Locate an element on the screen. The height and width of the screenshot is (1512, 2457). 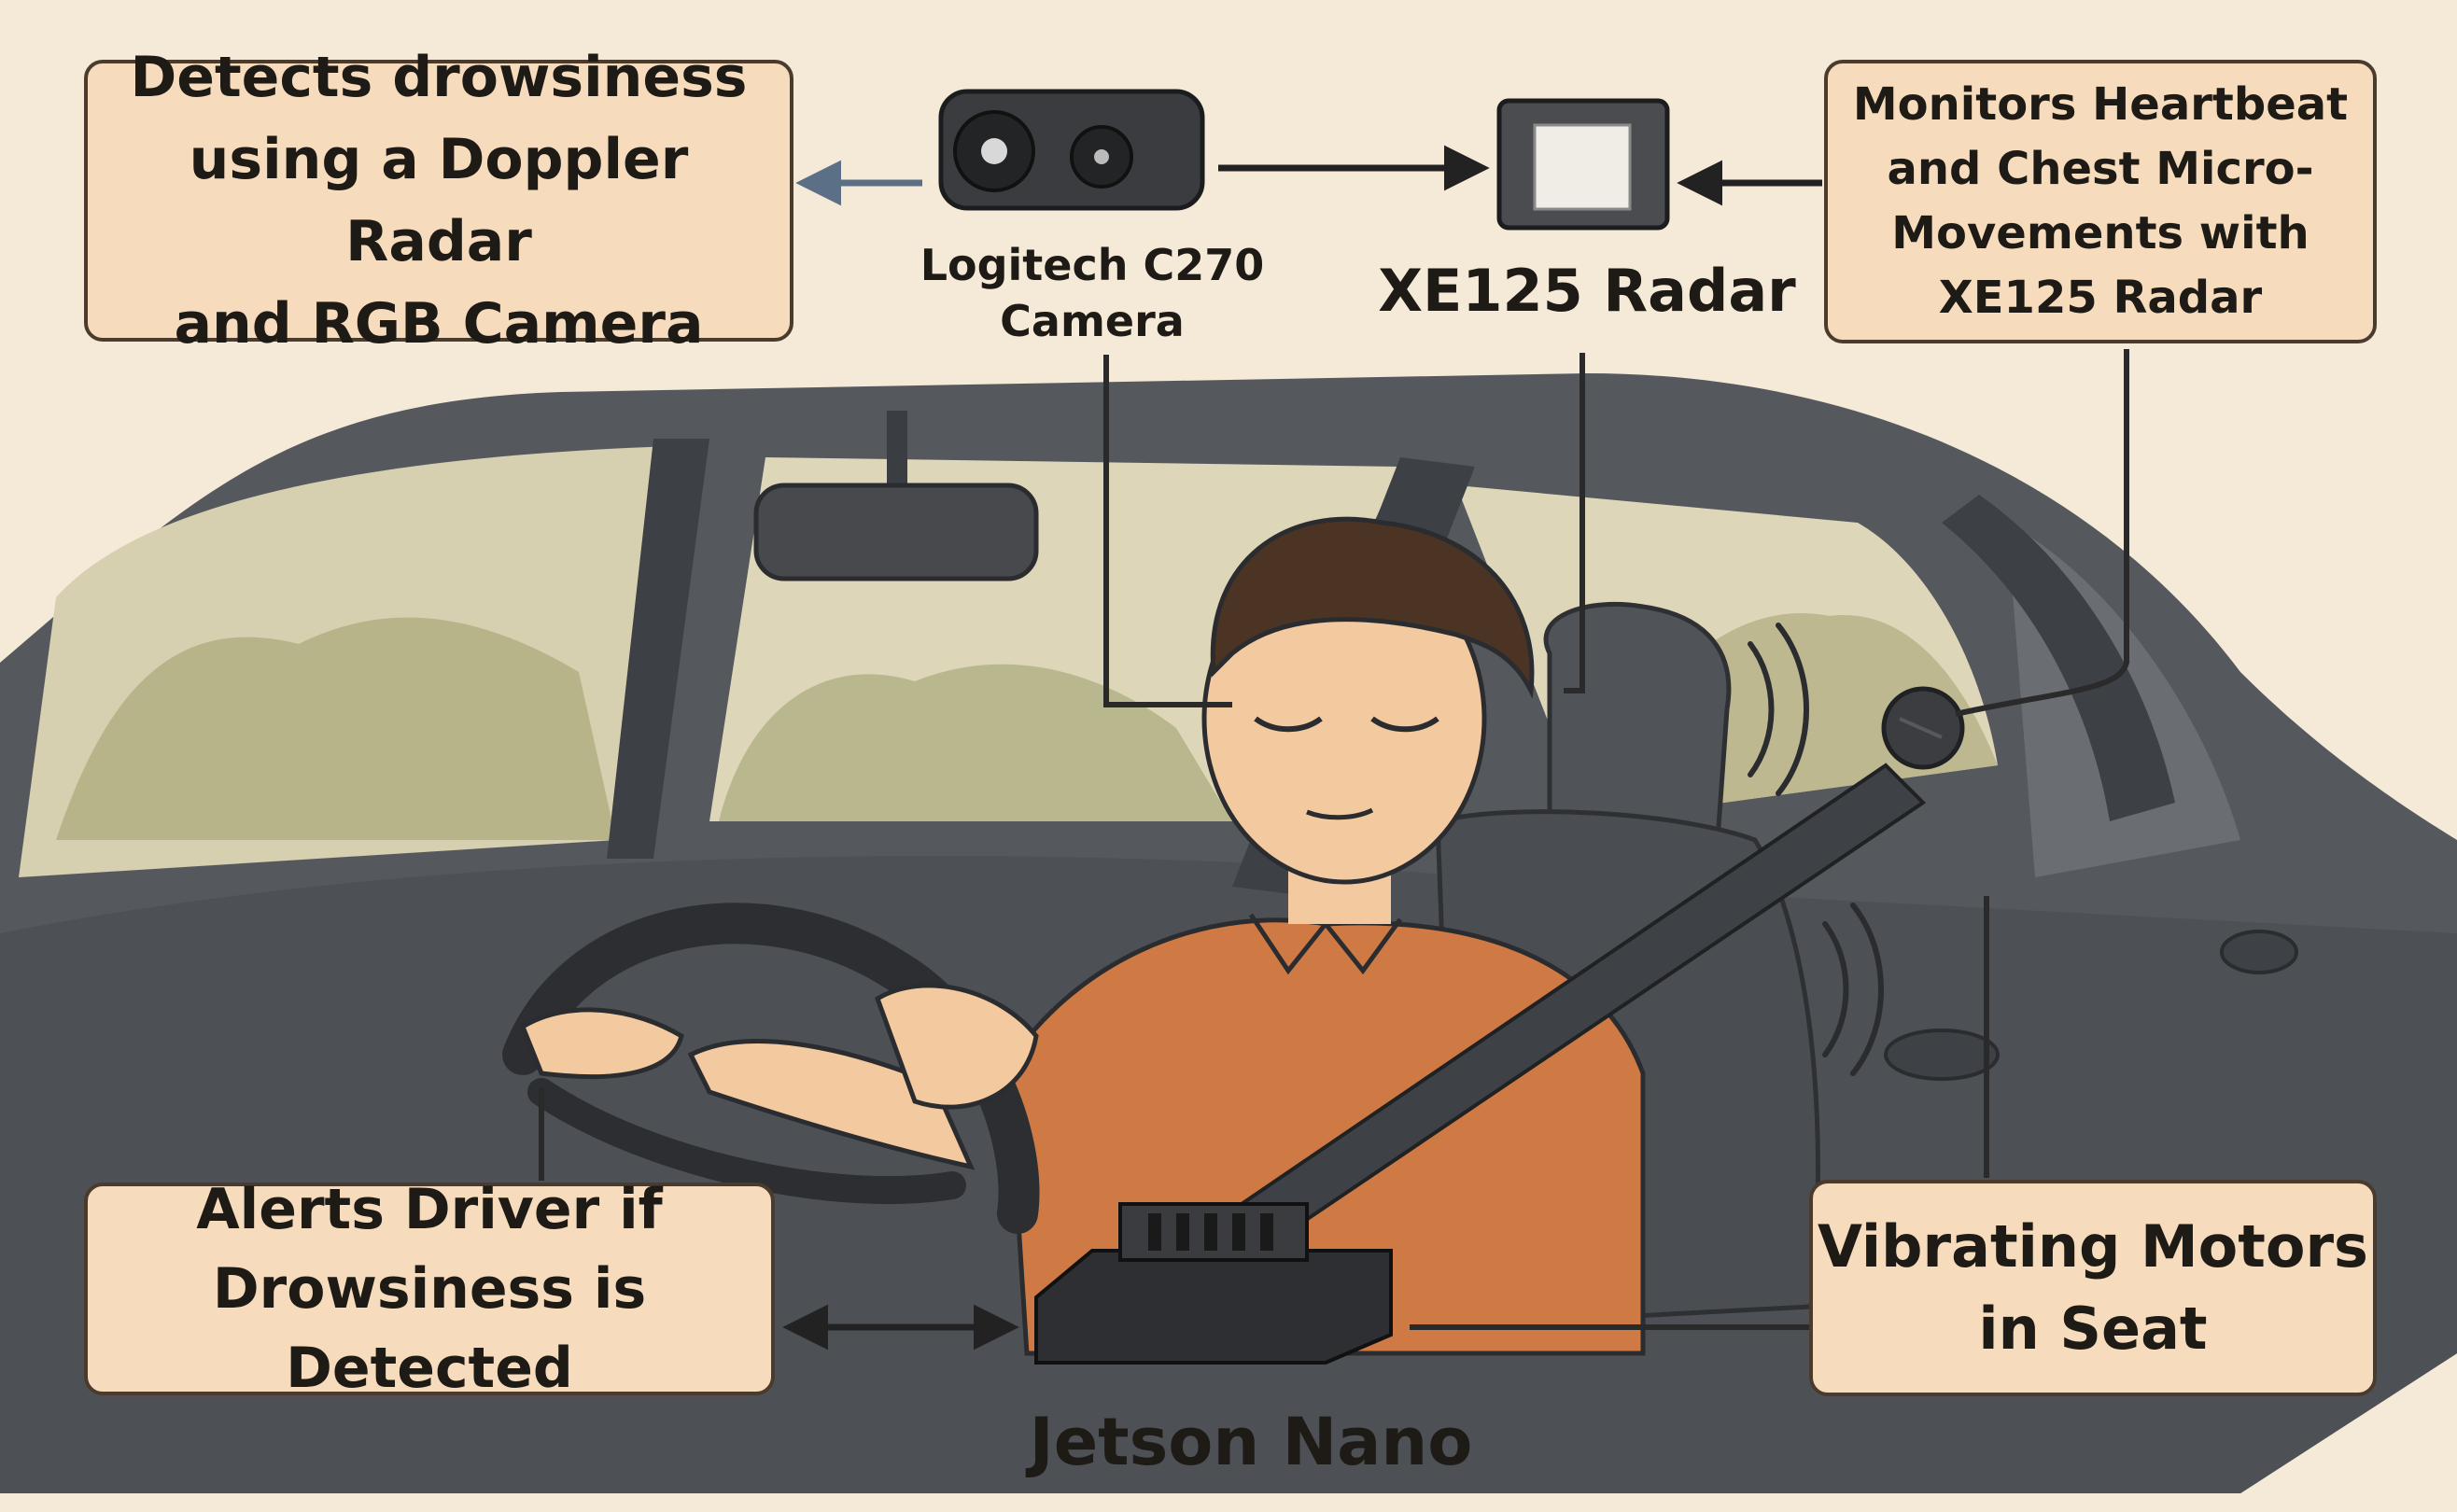
callout-alerts-driver: Alerts Driver if Drowsiness is Detected is located at coordinates (429, 1289).